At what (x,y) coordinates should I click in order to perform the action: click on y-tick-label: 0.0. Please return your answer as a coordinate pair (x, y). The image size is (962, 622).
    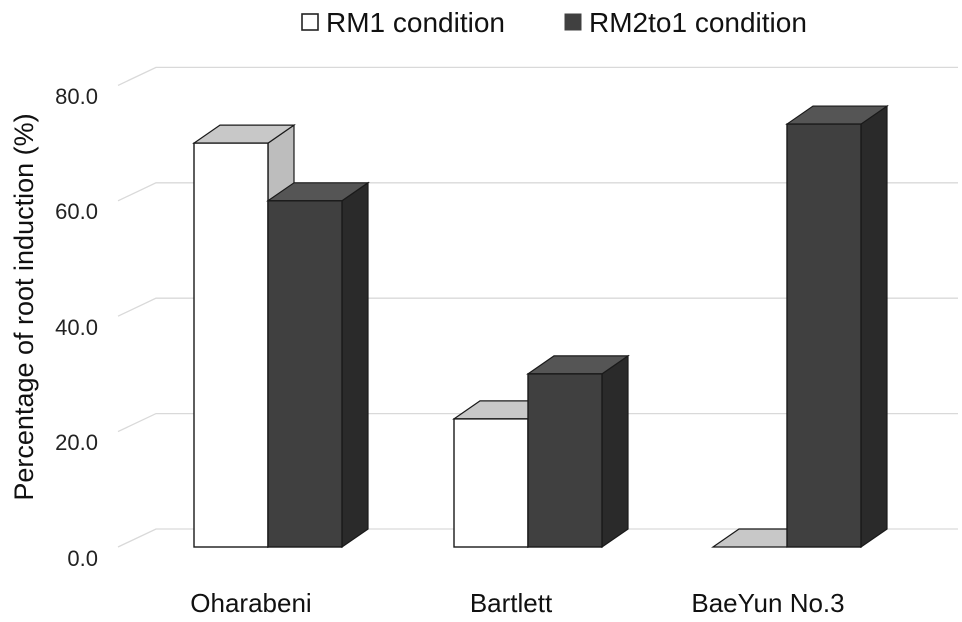
    Looking at the image, I should click on (82, 558).